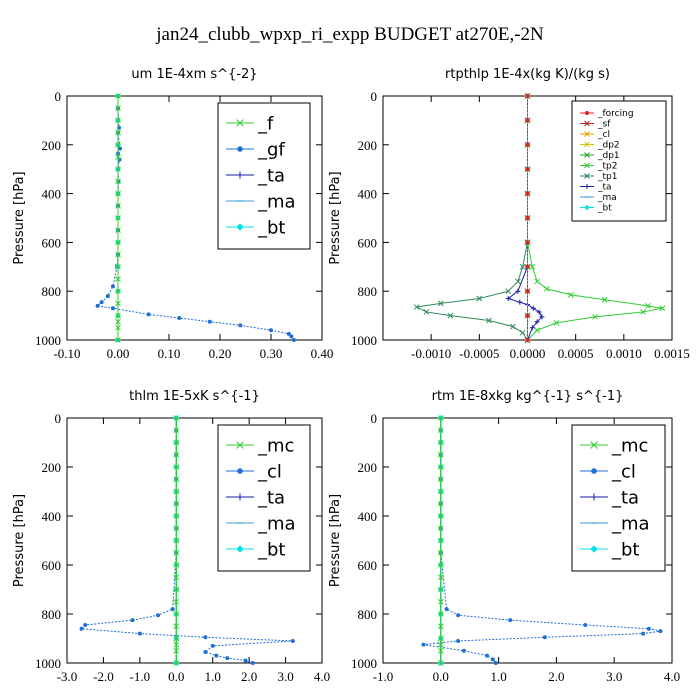 This screenshot has width=700, height=700. I want to click on x-tick-label: -3.0, so click(67, 676).